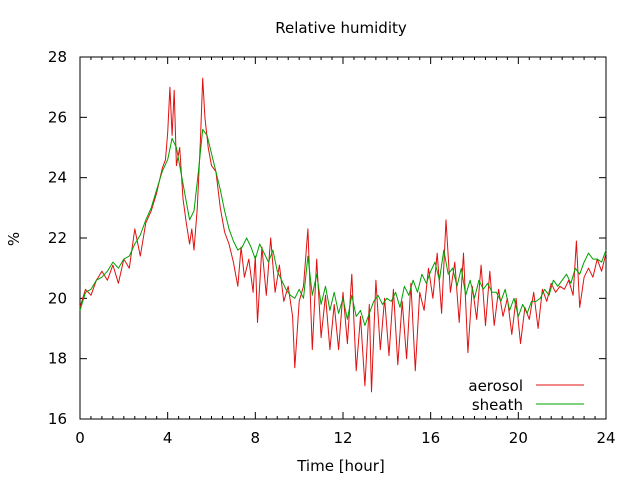 The width and height of the screenshot is (640, 480). What do you see at coordinates (57, 57) in the screenshot?
I see `y-tick-label: 28` at bounding box center [57, 57].